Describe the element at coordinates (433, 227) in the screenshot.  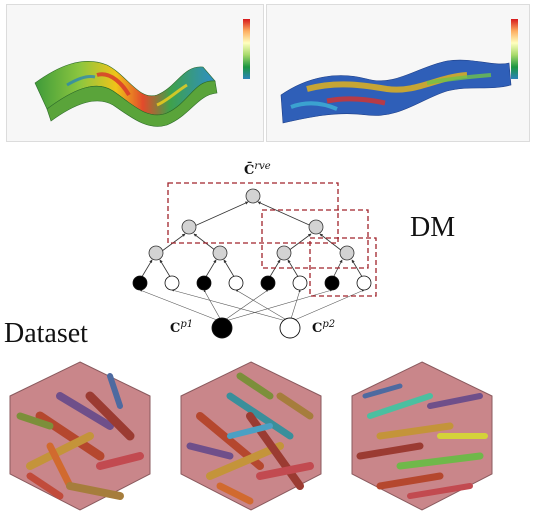
I see `dm-label: DM` at that location.